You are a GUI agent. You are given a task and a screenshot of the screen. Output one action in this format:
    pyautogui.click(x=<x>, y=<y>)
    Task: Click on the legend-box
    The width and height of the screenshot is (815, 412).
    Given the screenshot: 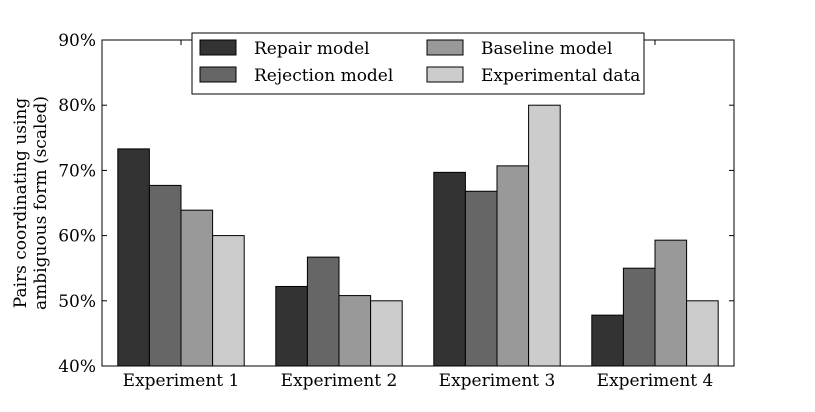 What is the action you would take?
    pyautogui.click(x=418, y=63)
    